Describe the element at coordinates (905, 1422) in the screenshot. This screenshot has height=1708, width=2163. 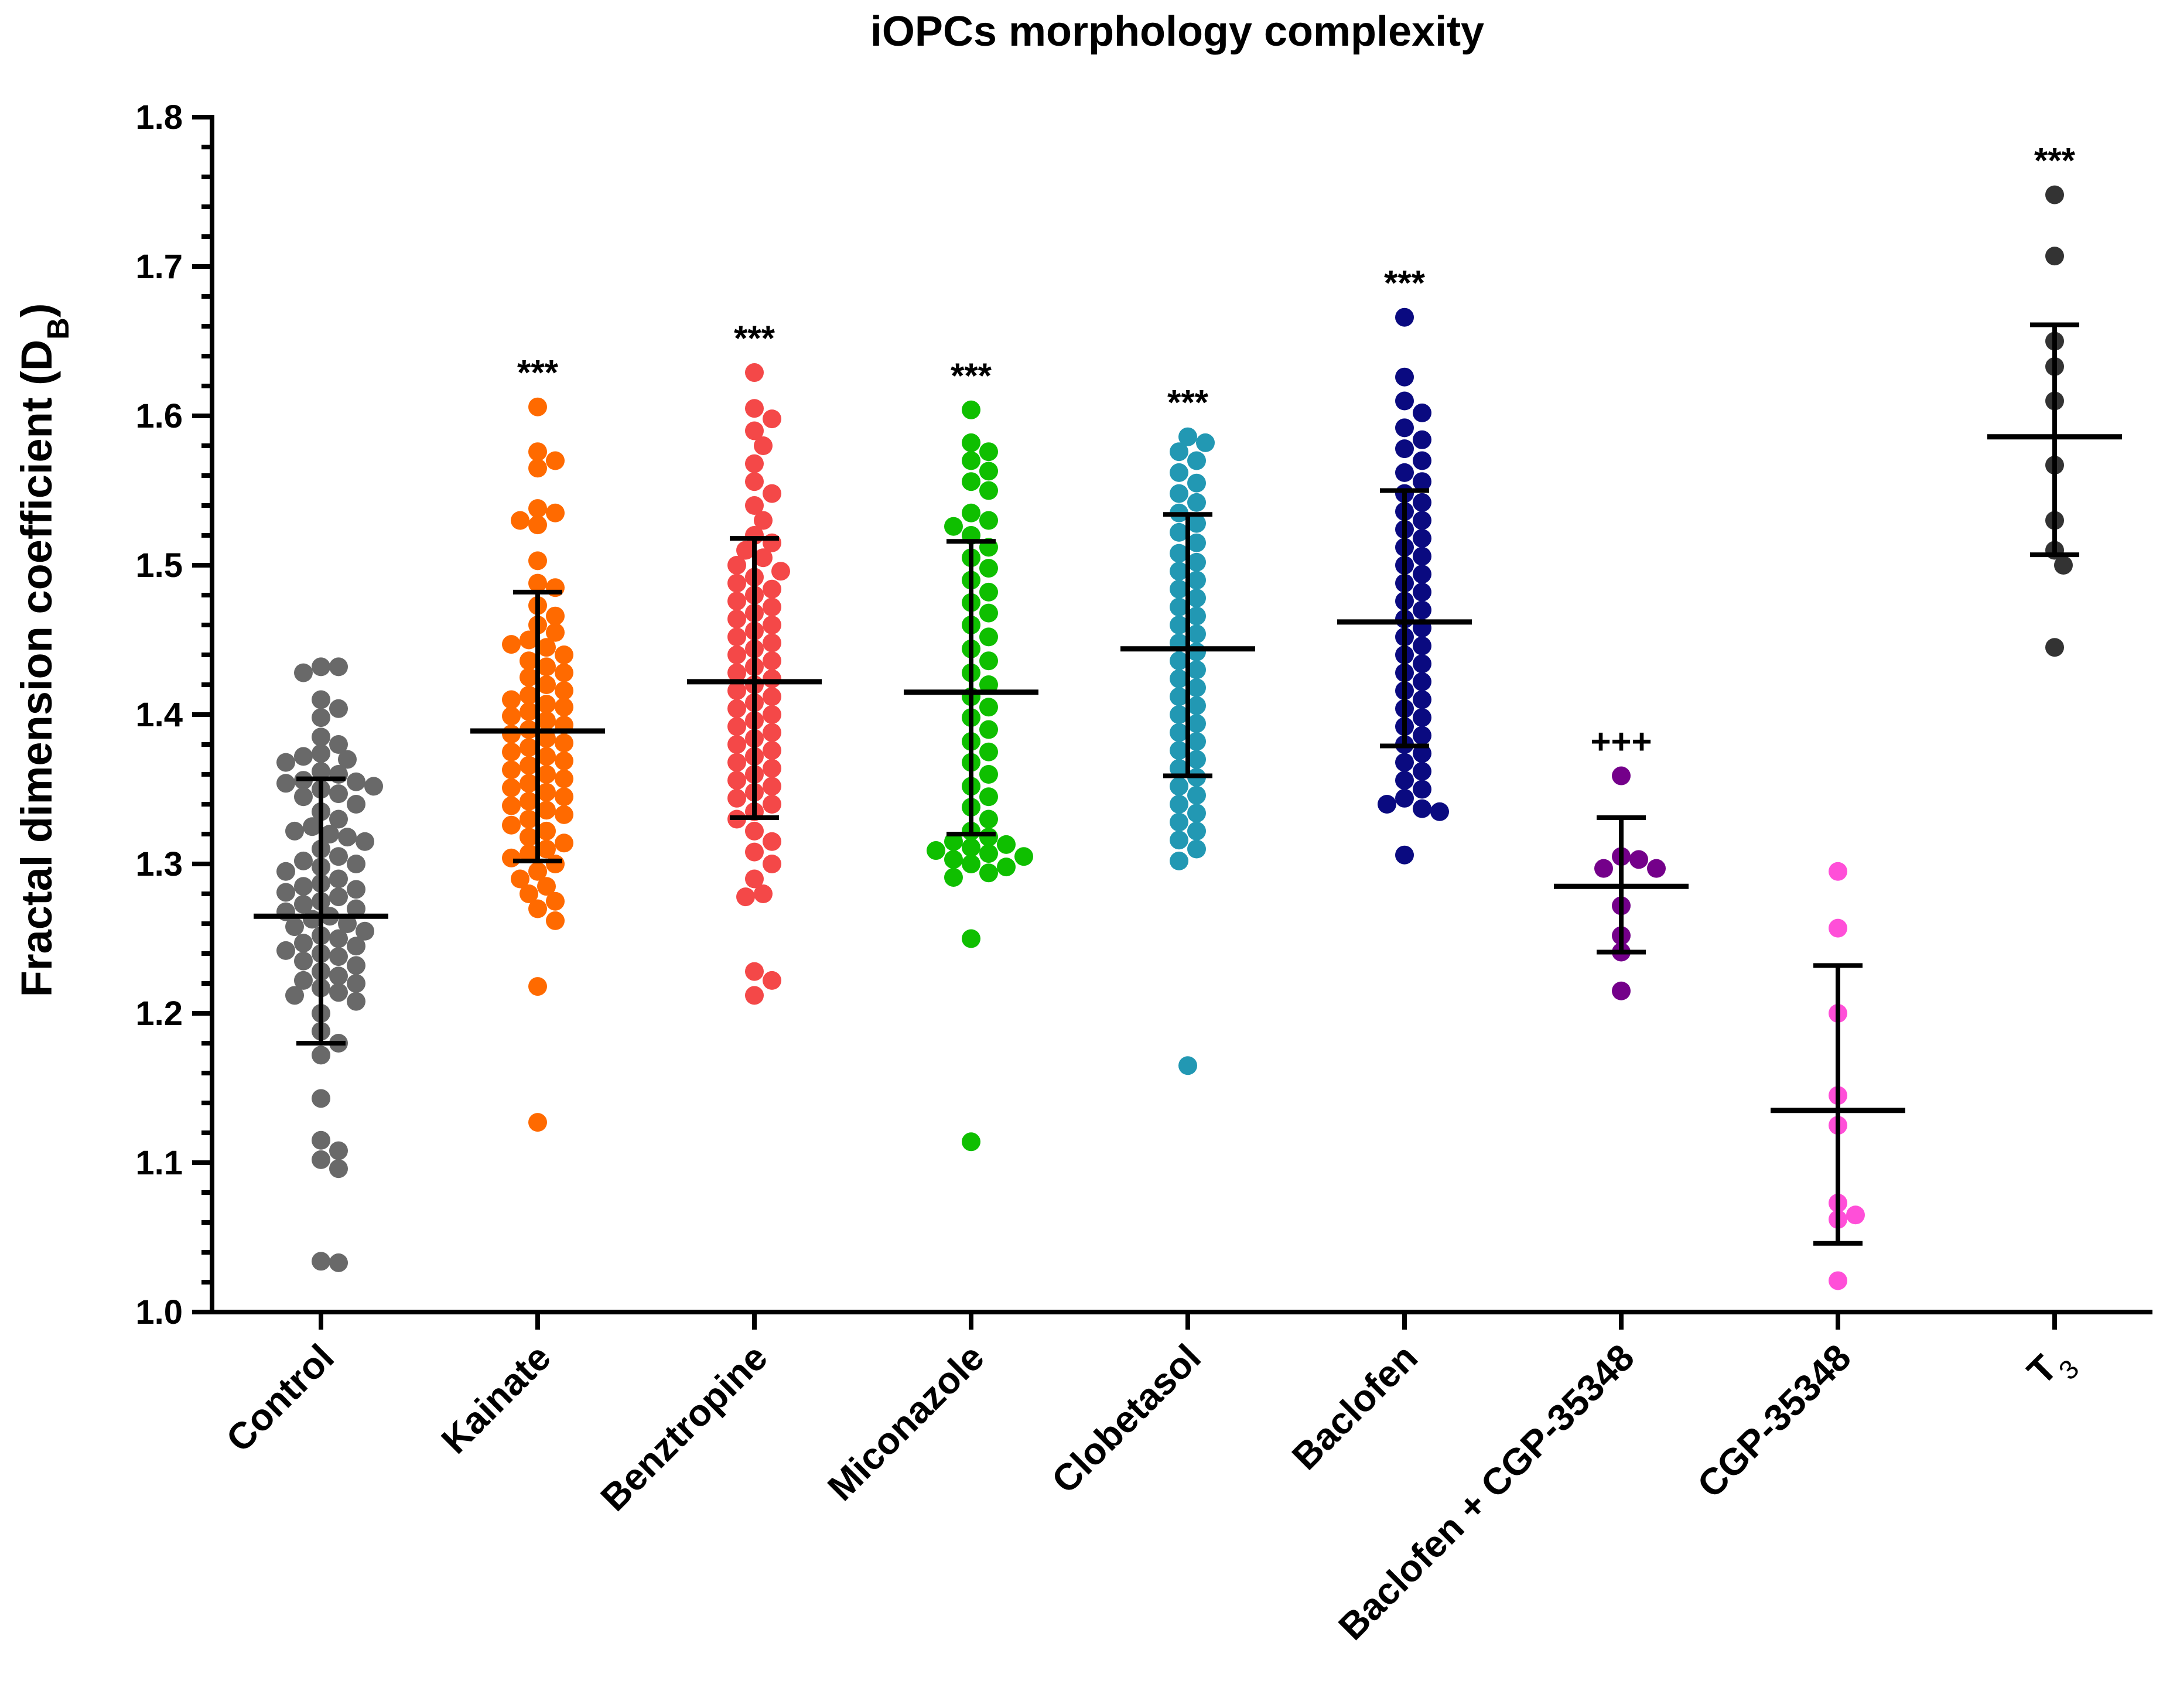
I see `x-tick-label: Miconazole` at that location.